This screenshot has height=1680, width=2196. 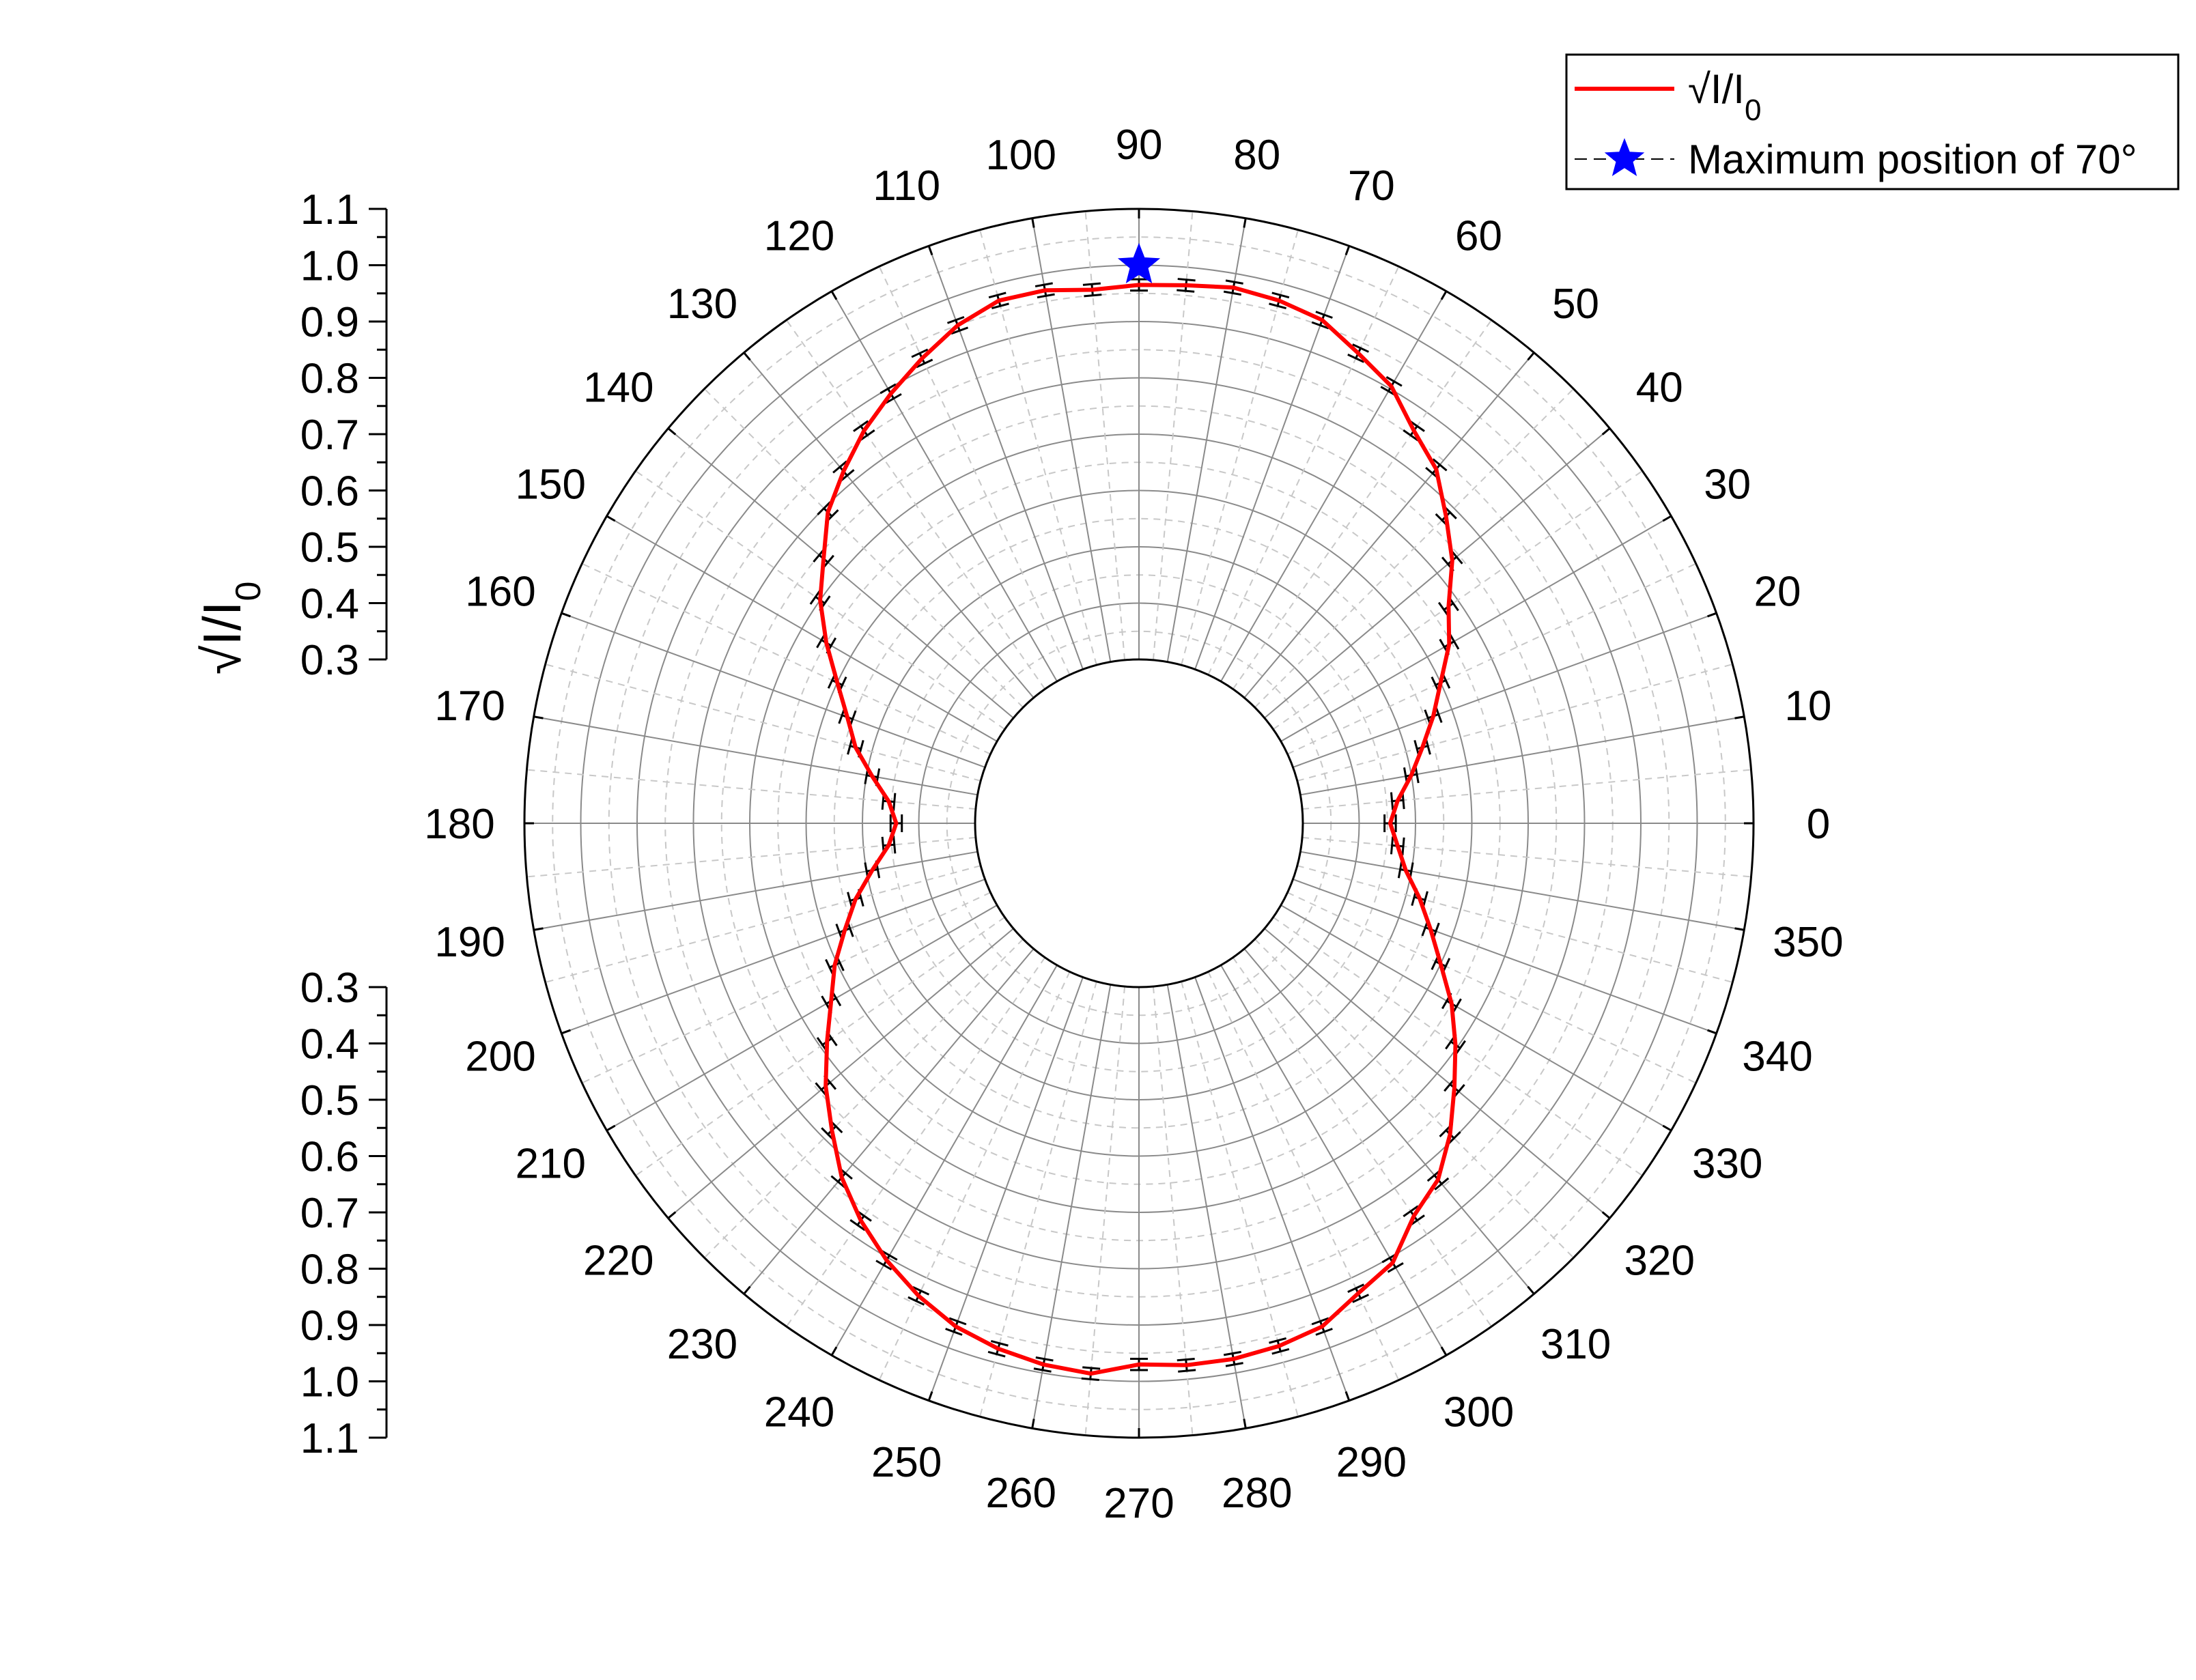 I want to click on angle-label: 270, so click(x=1139, y=1503).